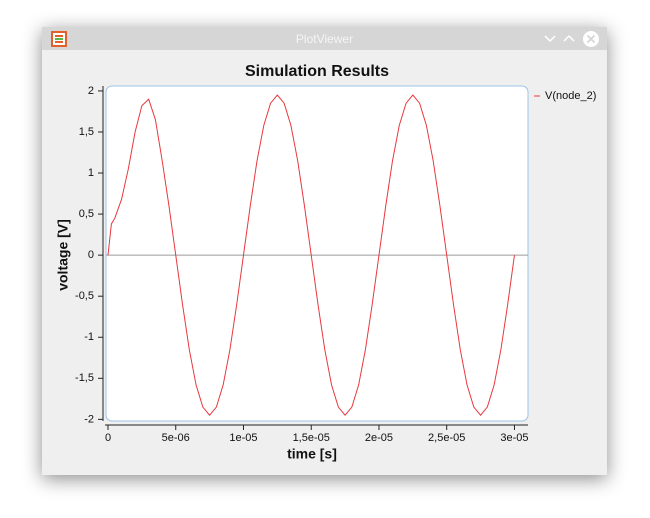  I want to click on app-icon, so click(59, 39).